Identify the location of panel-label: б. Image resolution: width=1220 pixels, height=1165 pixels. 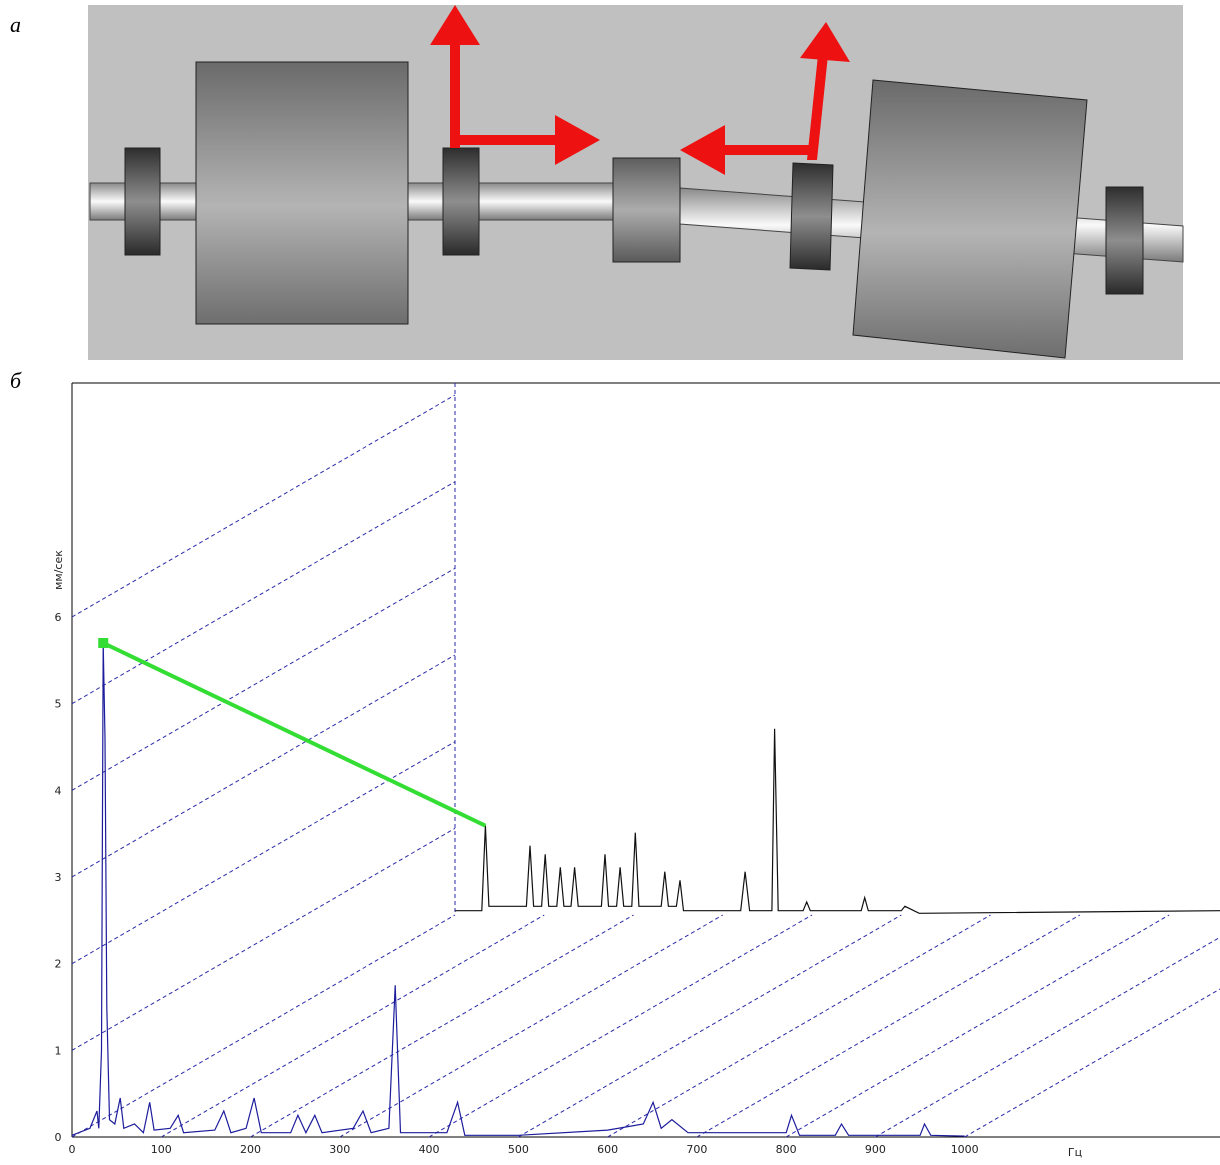
(16, 380).